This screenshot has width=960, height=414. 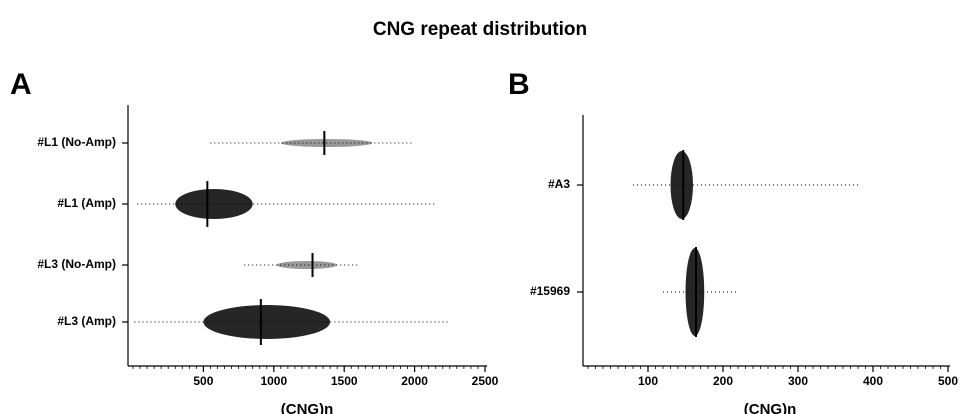 I want to click on x-tick-label: 200, so click(x=723, y=381).